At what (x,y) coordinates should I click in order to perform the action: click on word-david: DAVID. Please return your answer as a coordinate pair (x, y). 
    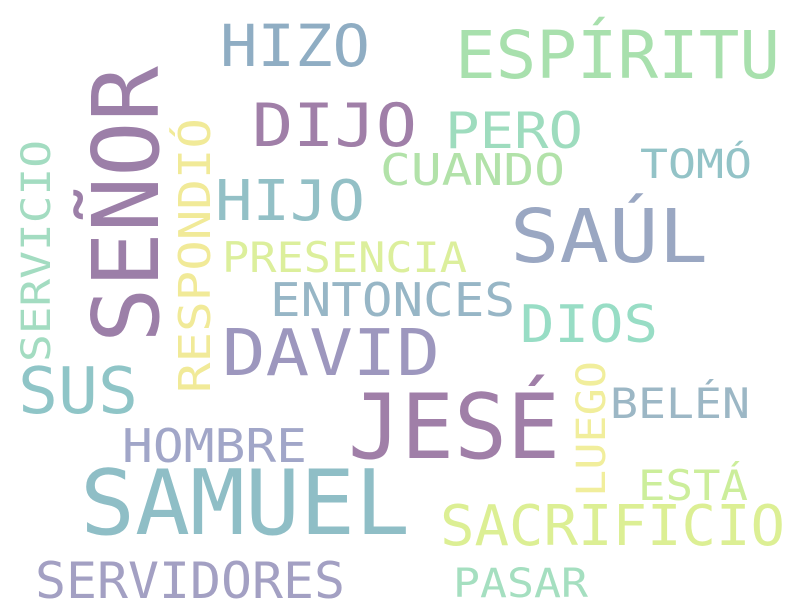
    Looking at the image, I should click on (331, 354).